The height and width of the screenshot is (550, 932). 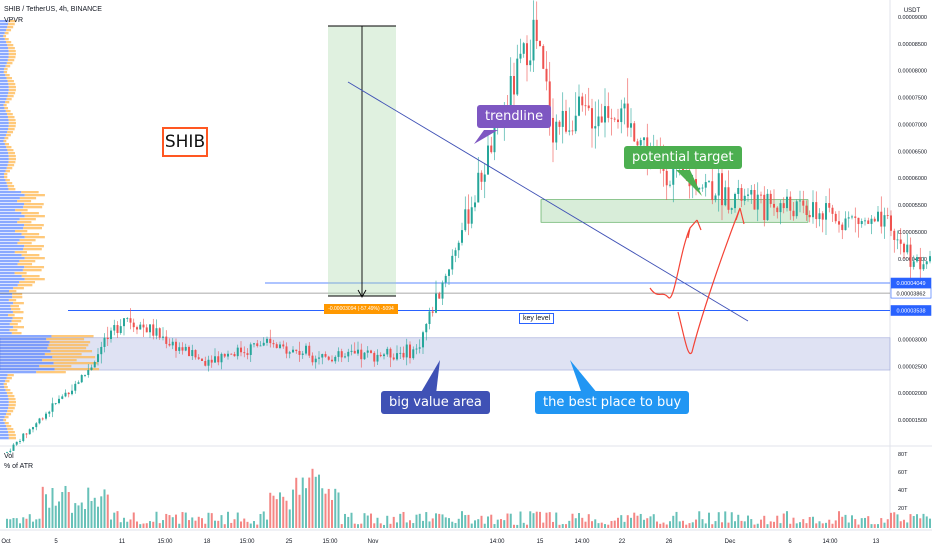 What do you see at coordinates (912, 206) in the screenshot?
I see `y-tick-label: 0.00005500` at bounding box center [912, 206].